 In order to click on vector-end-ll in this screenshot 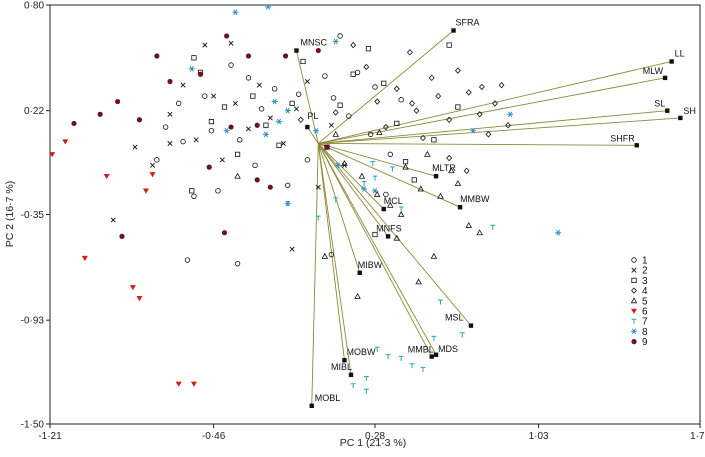, I will do `click(671, 61)`.